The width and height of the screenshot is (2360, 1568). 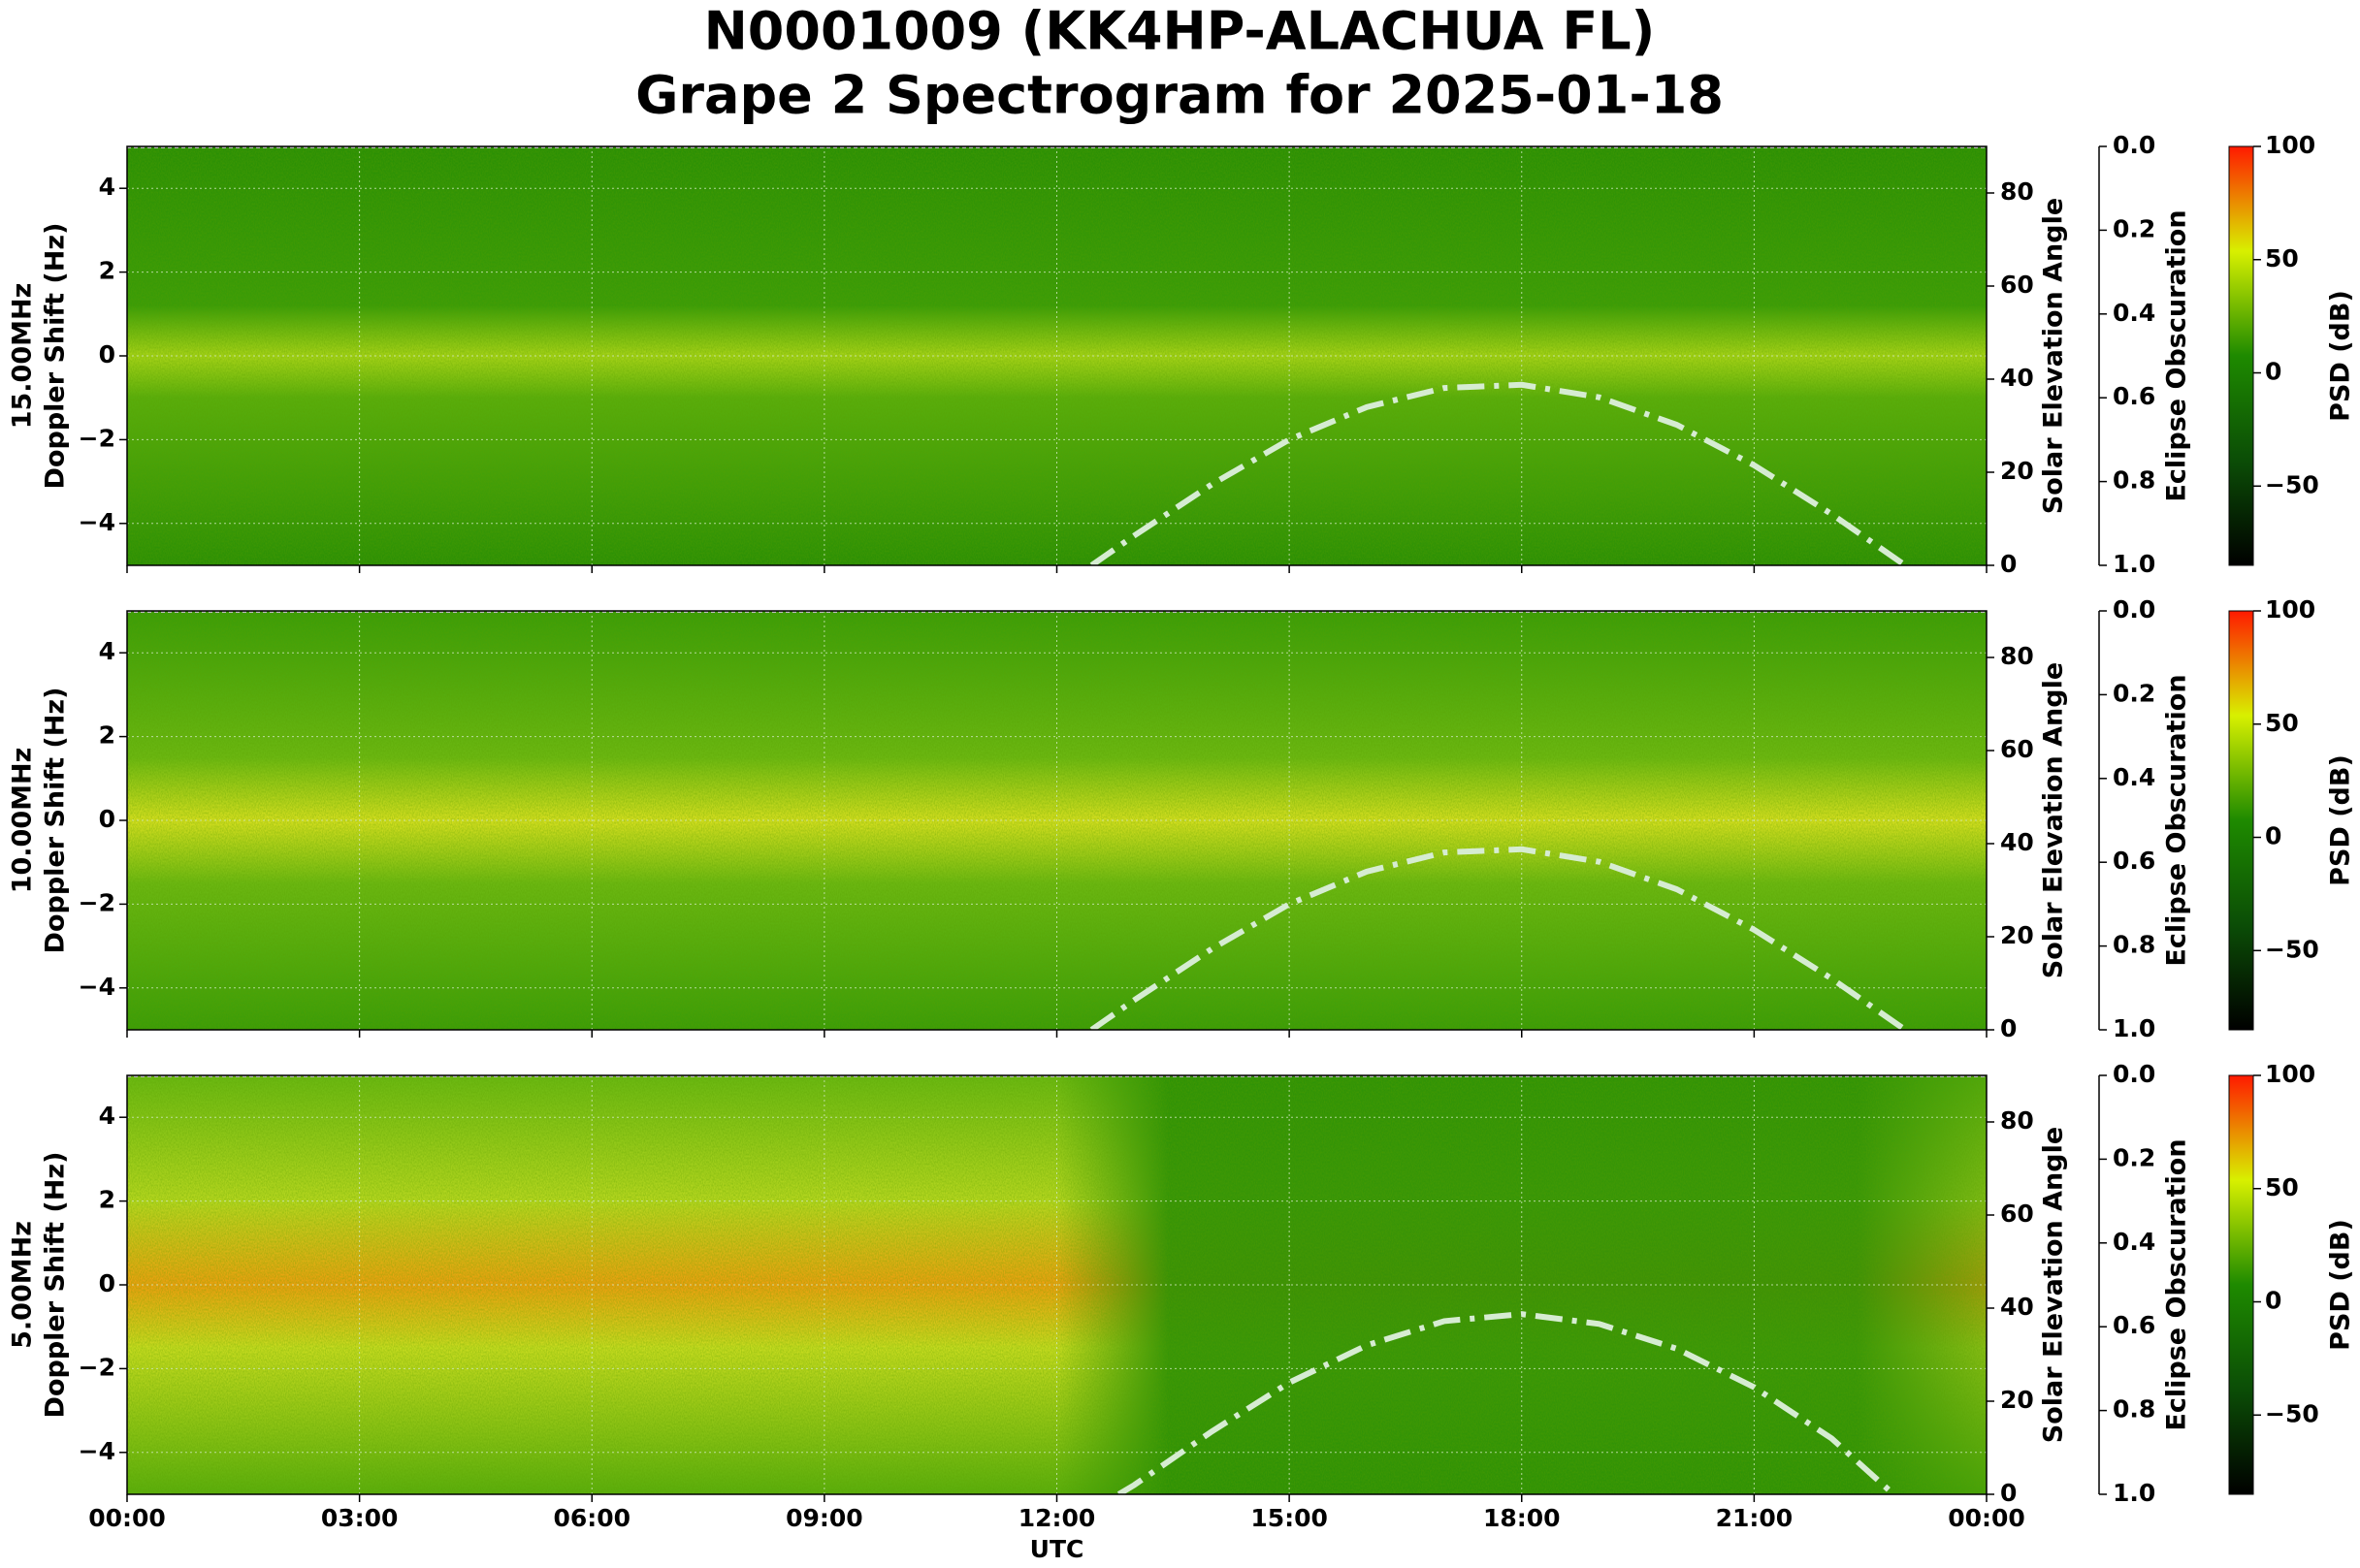 What do you see at coordinates (824, 1518) in the screenshot?
I see `x-tick-label: 09:00` at bounding box center [824, 1518].